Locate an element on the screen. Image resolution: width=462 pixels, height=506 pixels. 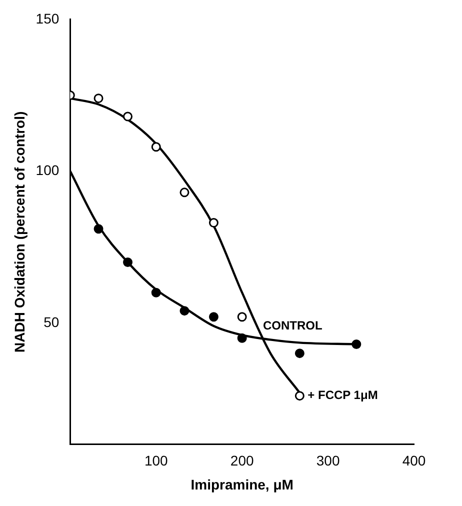
annotation: CONTROL is located at coordinates (292, 325).